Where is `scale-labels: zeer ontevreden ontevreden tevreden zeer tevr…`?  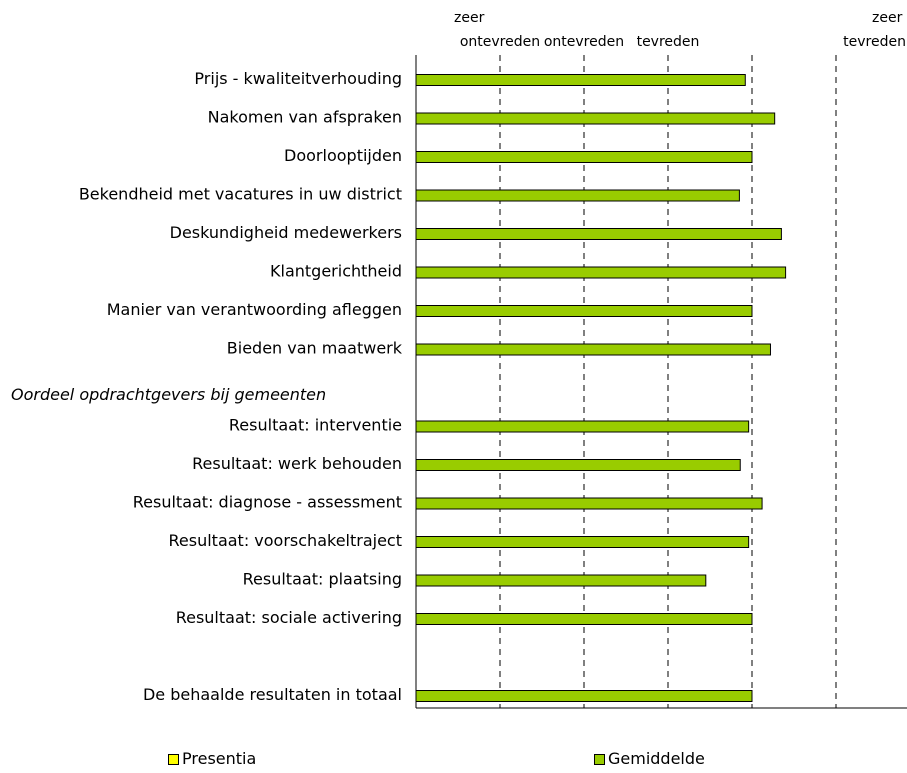 scale-labels: zeer ontevreden ontevreden tevreden zeer tevr… is located at coordinates (680, 30).